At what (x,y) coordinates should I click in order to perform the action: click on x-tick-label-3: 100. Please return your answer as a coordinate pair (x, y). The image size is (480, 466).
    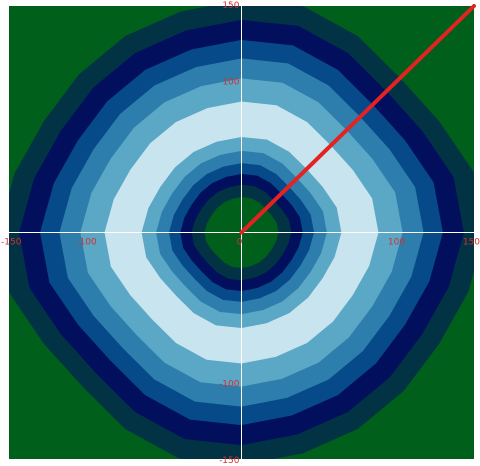
    Looking at the image, I should click on (396, 243).